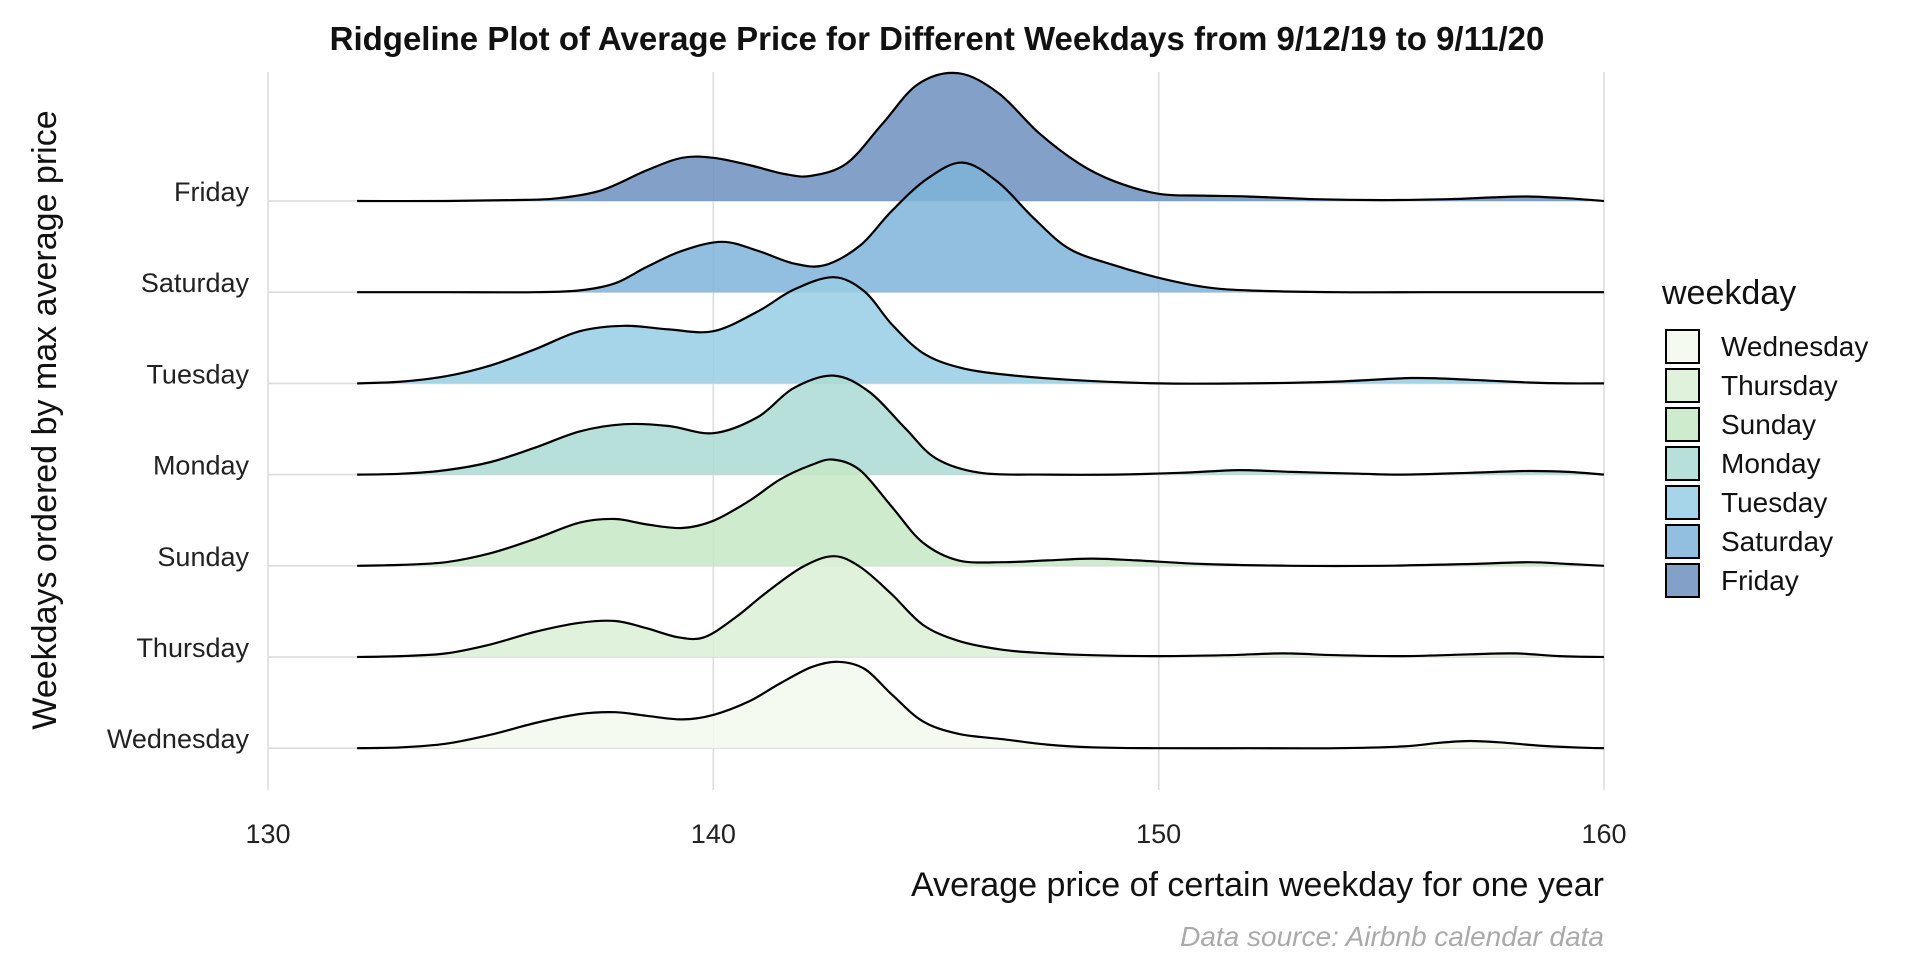  What do you see at coordinates (1777, 541) in the screenshot?
I see `legend-label: Saturday` at bounding box center [1777, 541].